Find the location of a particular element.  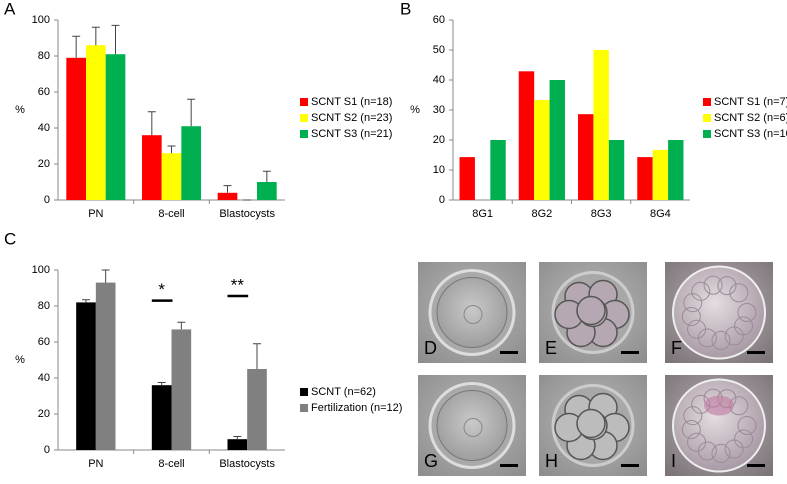

x-tick-label: PN is located at coordinates (95, 464).